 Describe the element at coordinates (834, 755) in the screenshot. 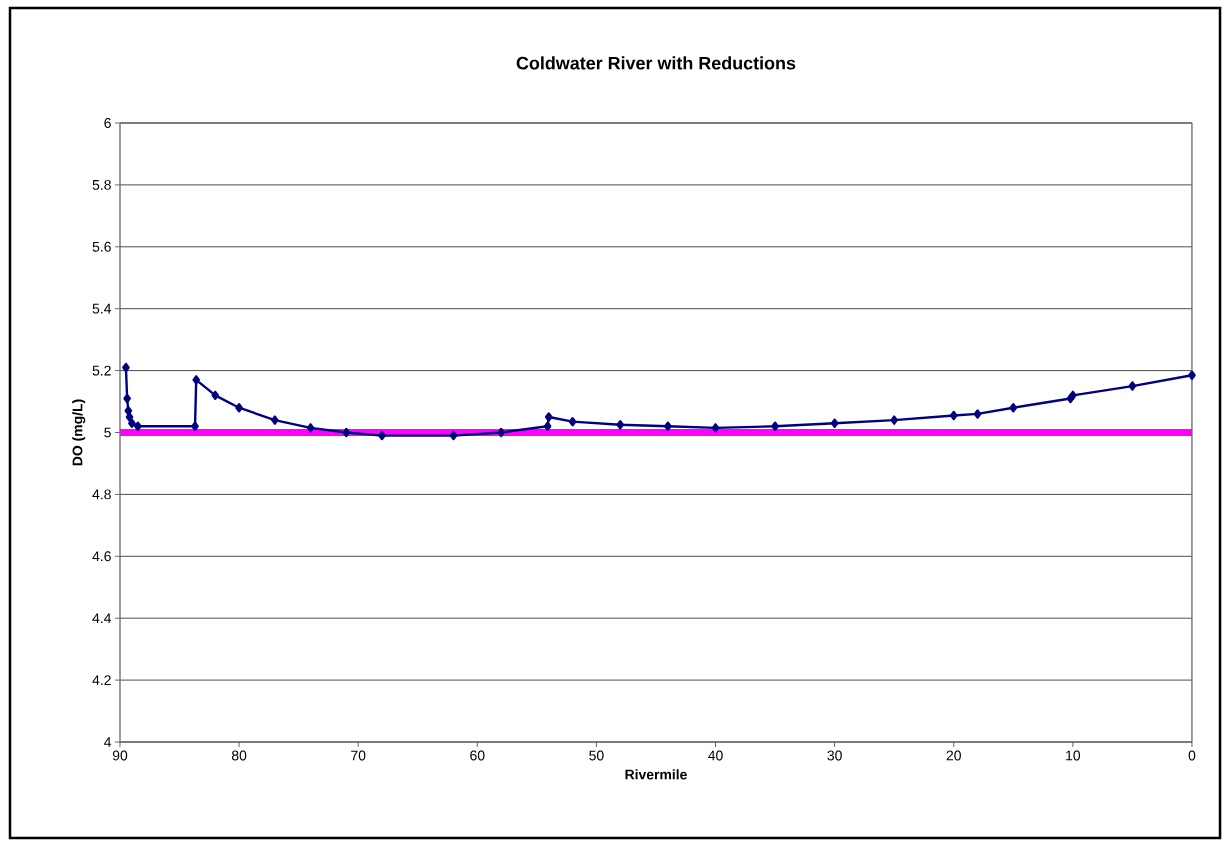

I see `x-tick-label: 30` at that location.